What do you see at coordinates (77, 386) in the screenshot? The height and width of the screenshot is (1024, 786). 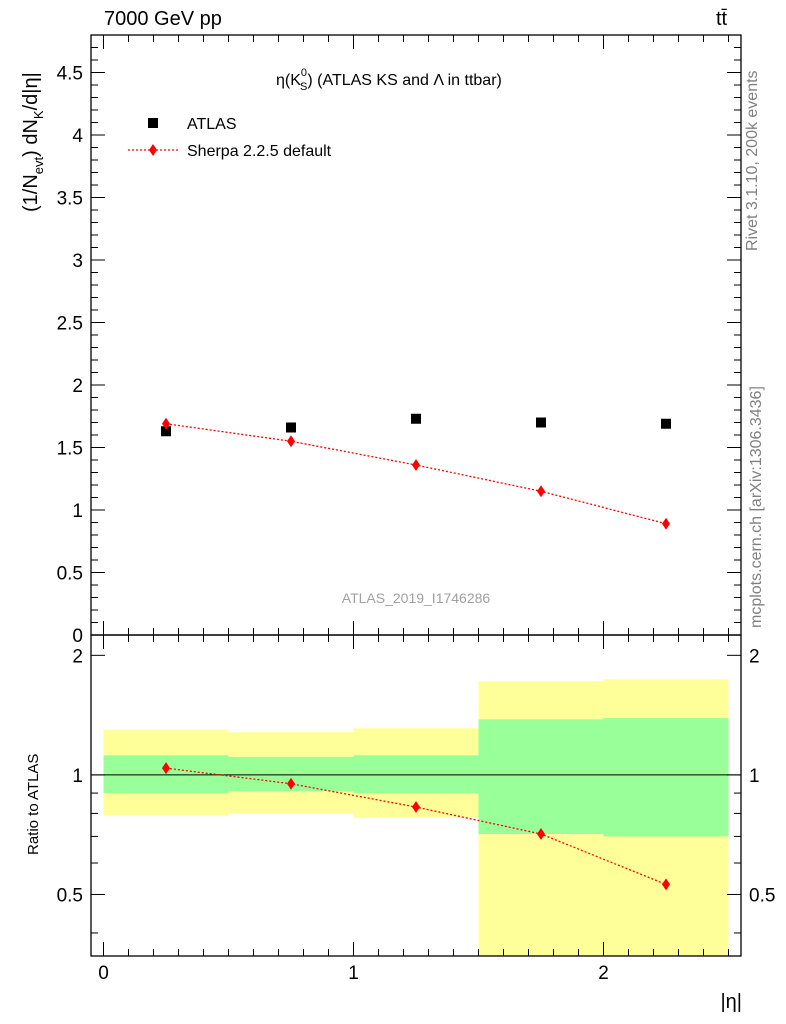 I see `y-tick-label: 2` at bounding box center [77, 386].